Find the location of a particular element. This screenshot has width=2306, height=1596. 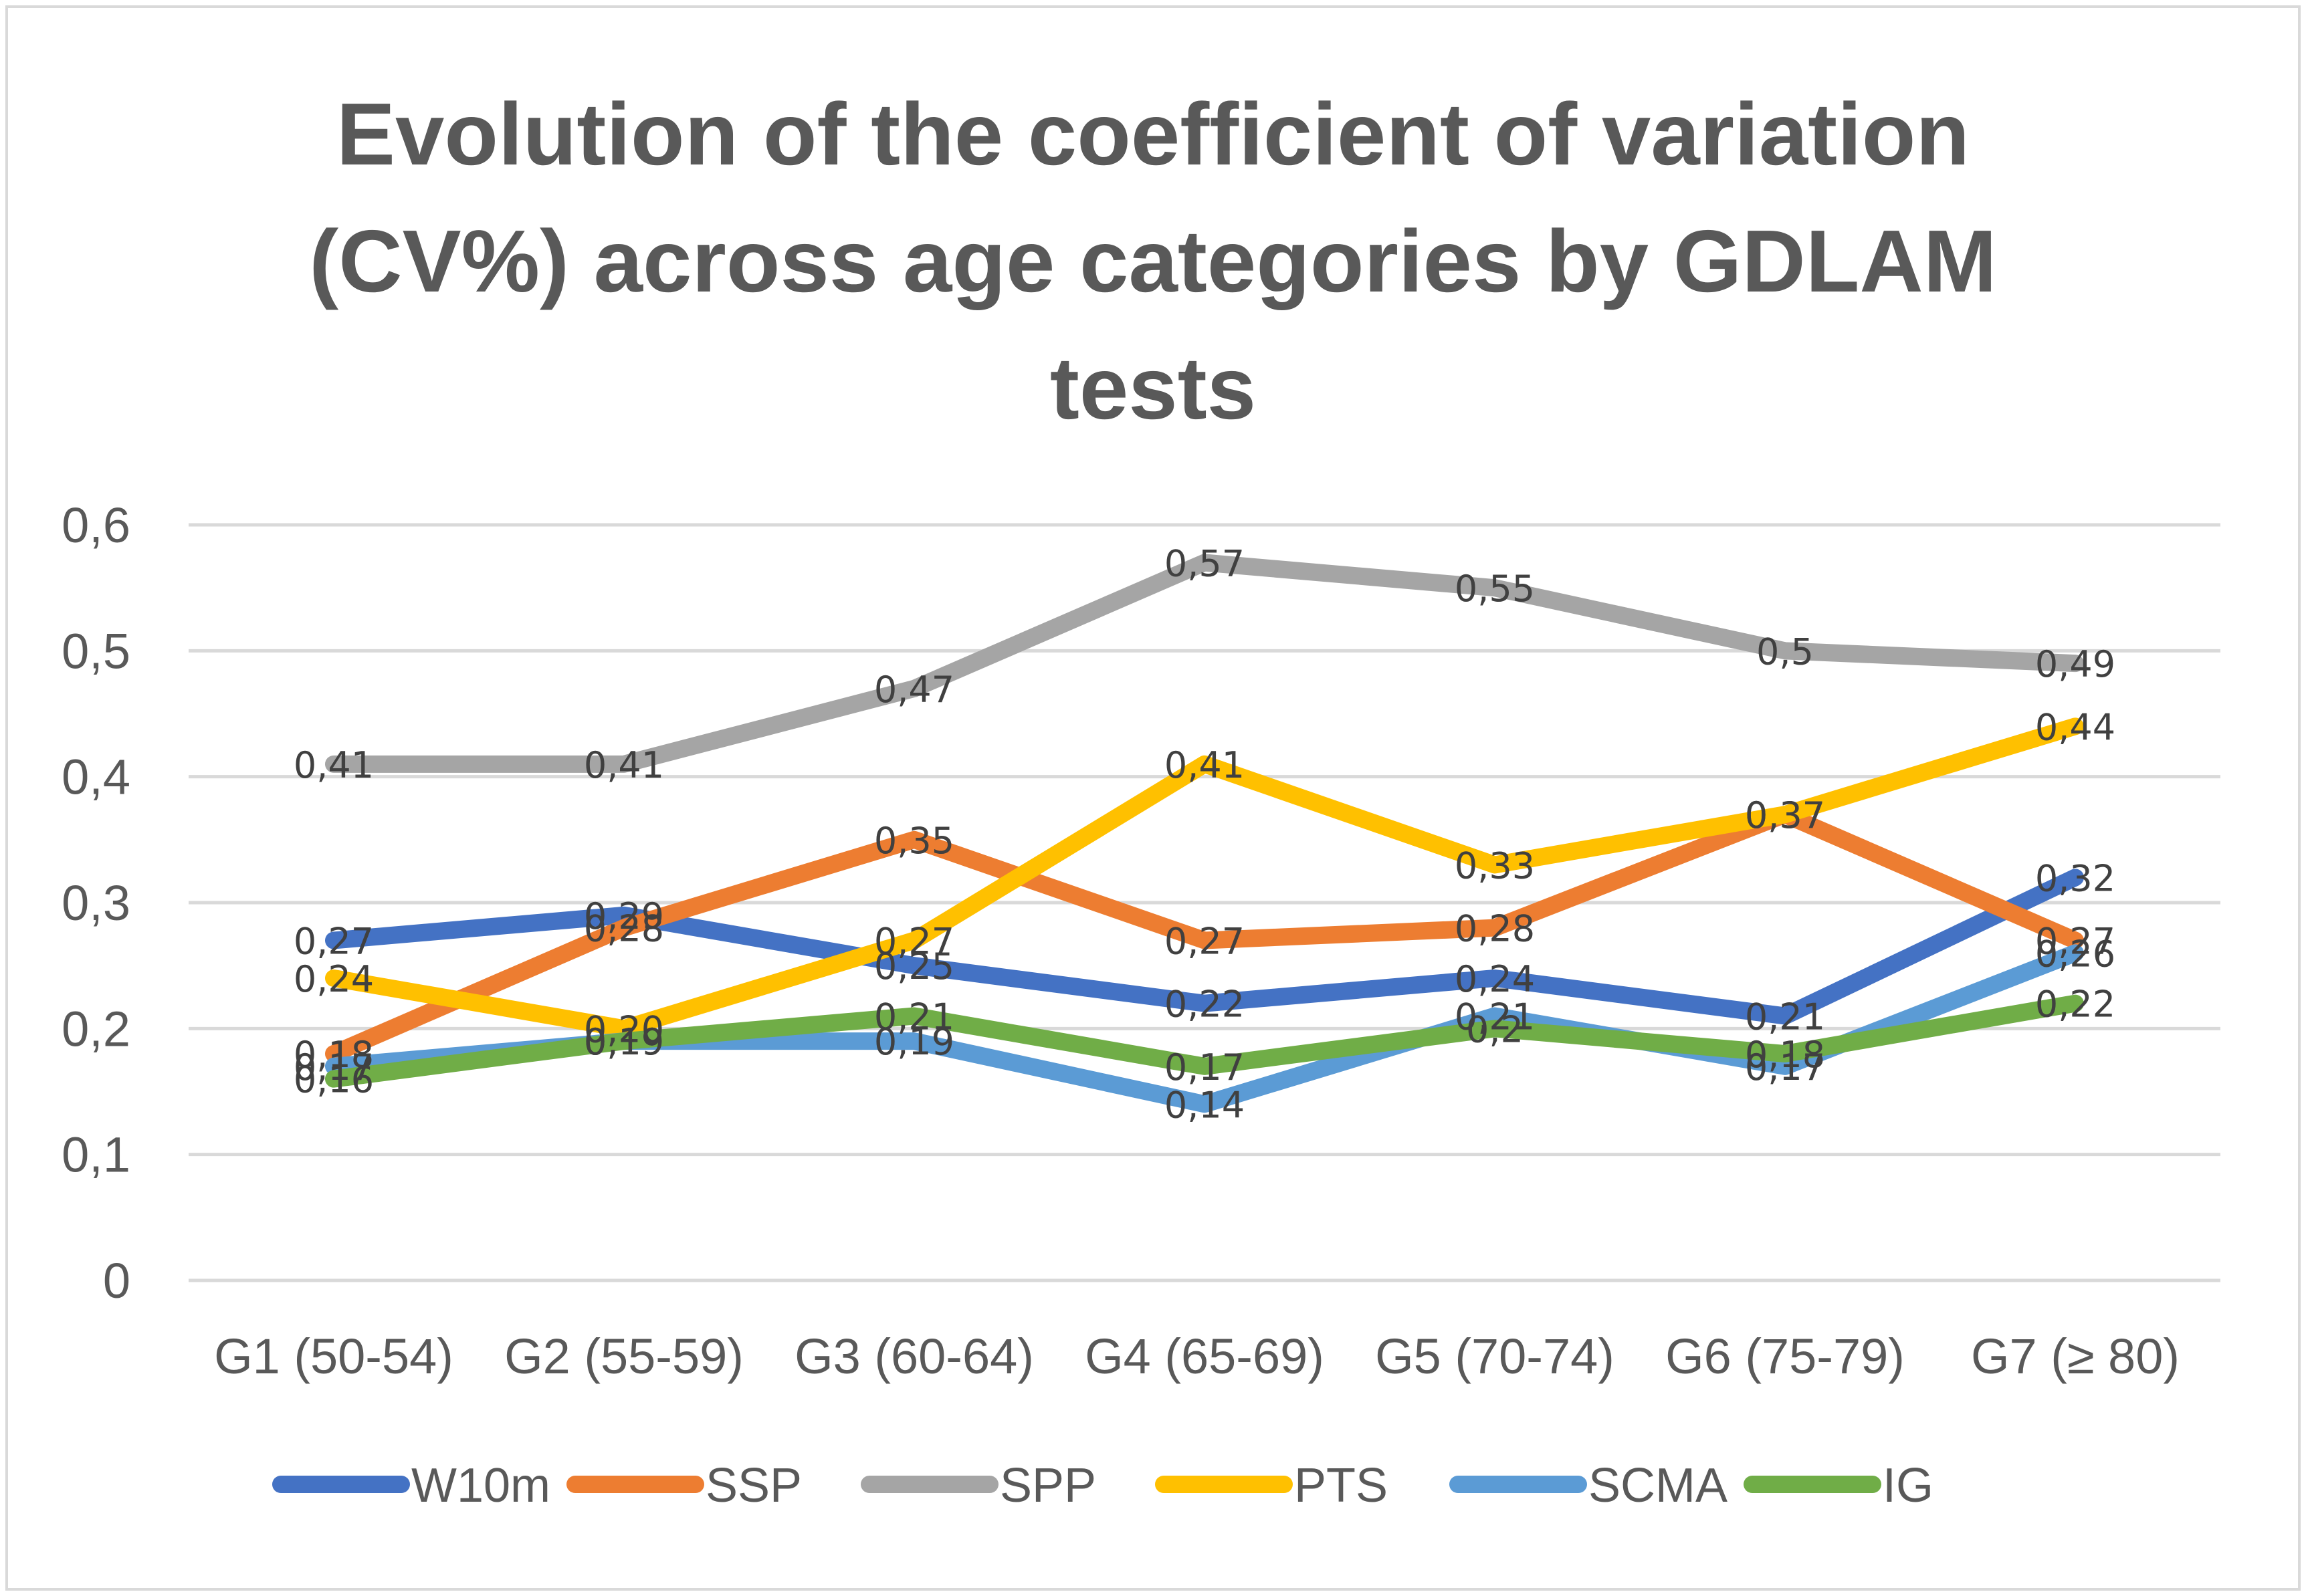

y-tick-label: 0,4 is located at coordinates (96, 777).